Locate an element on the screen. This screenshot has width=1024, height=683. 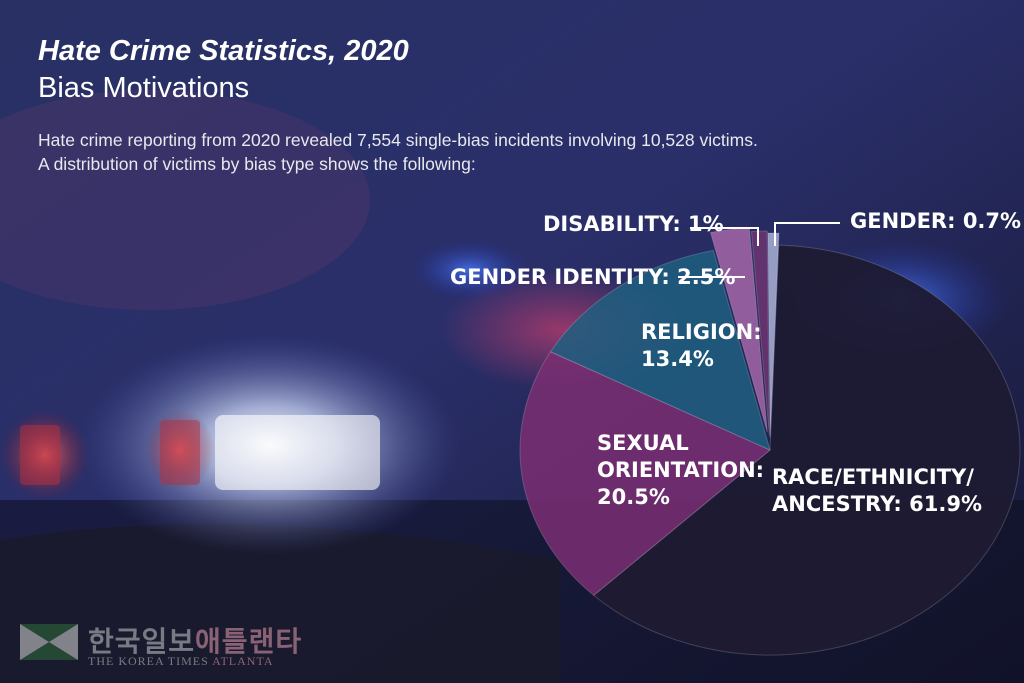
slice-label-race-ethnicity-ancestry-1: ANCESTRY: 61.9% is located at coordinates (877, 504).